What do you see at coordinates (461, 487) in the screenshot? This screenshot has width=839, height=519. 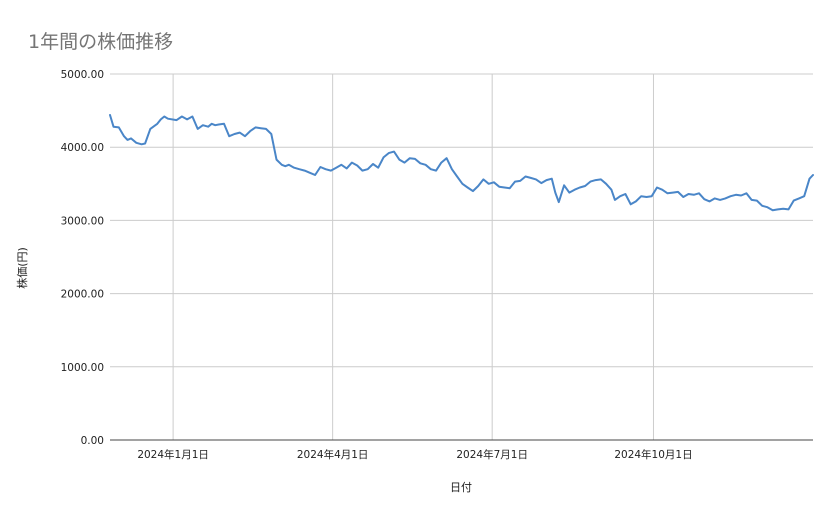 I see `x-axis-label: 日付` at bounding box center [461, 487].